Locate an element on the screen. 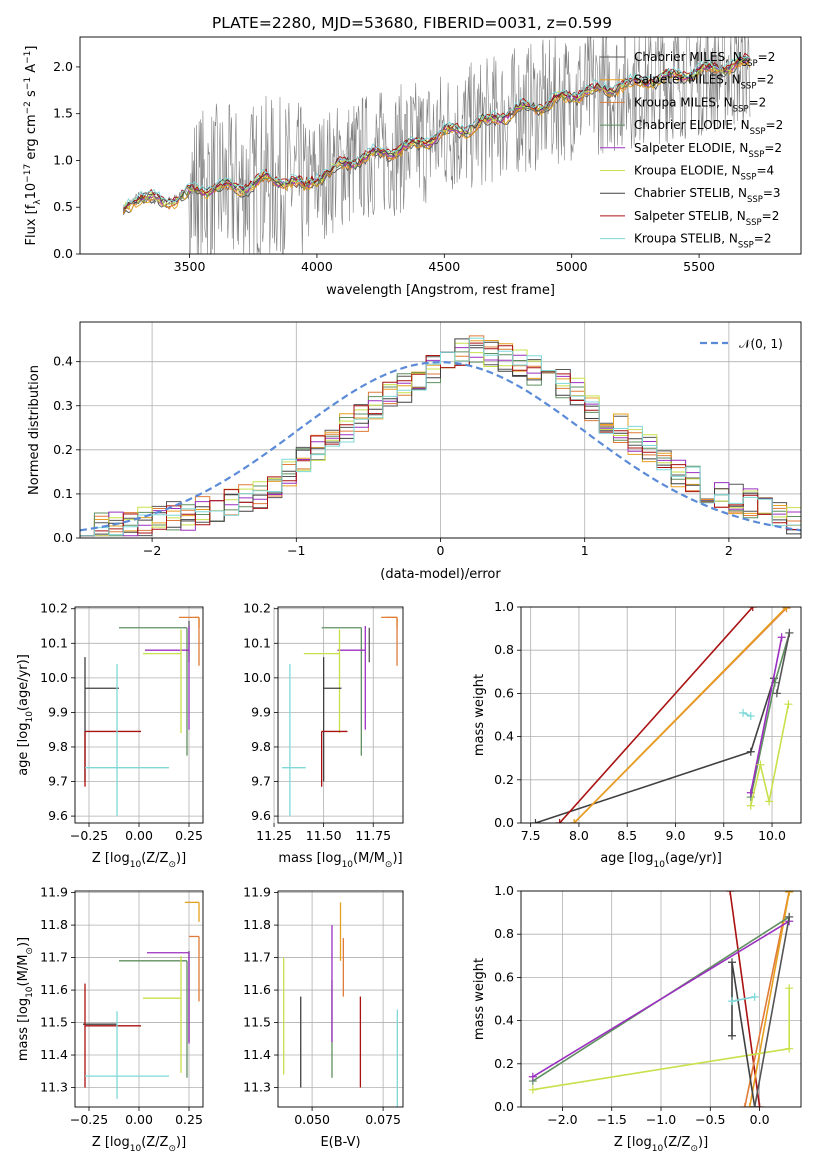 This screenshot has width=819, height=1170. y-tick-label: 11.4 is located at coordinates (257, 1054).